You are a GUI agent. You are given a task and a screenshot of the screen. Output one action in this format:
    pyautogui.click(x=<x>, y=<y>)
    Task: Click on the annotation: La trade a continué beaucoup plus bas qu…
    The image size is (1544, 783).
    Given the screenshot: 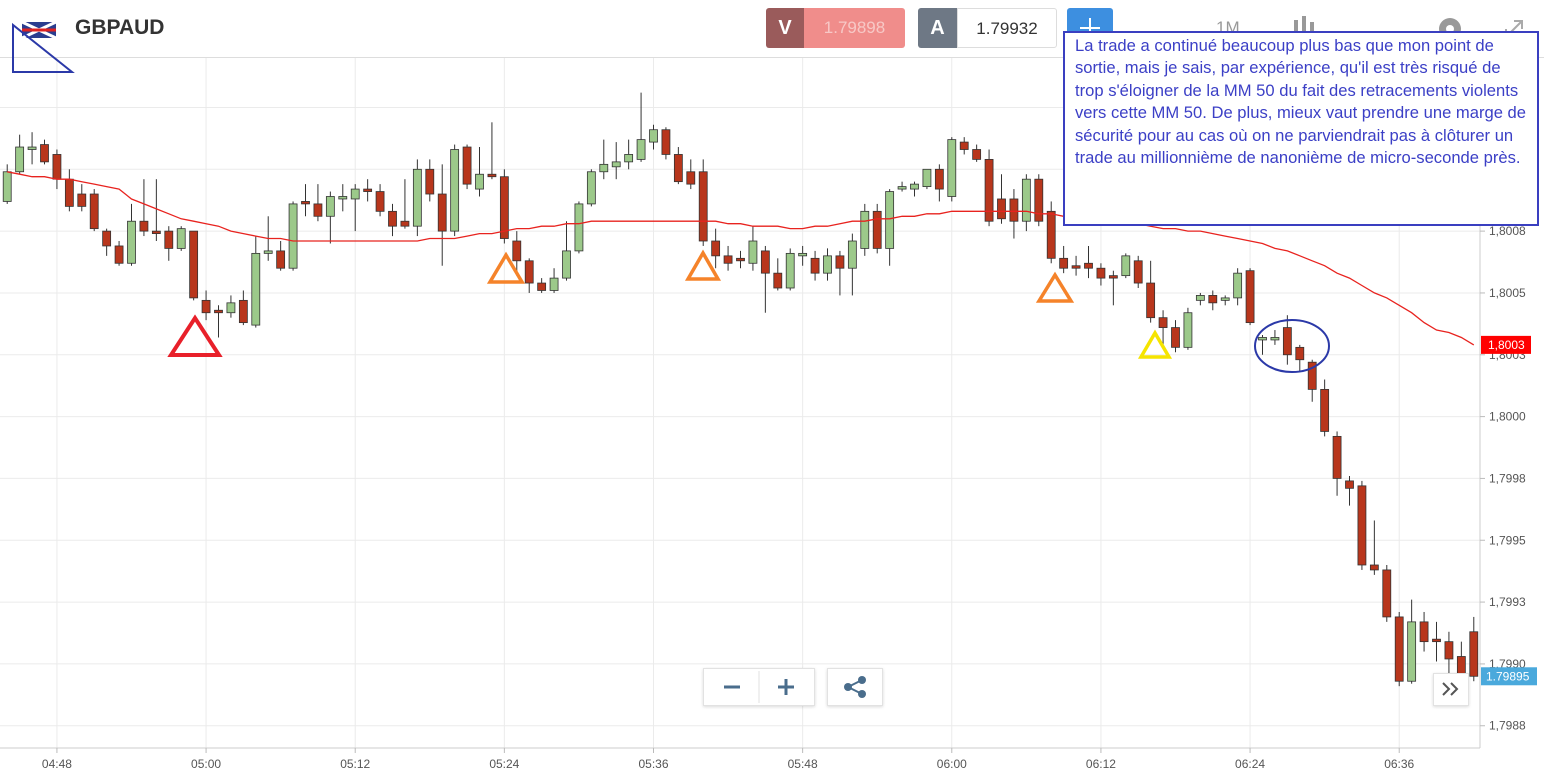 What is the action you would take?
    pyautogui.click(x=1301, y=128)
    